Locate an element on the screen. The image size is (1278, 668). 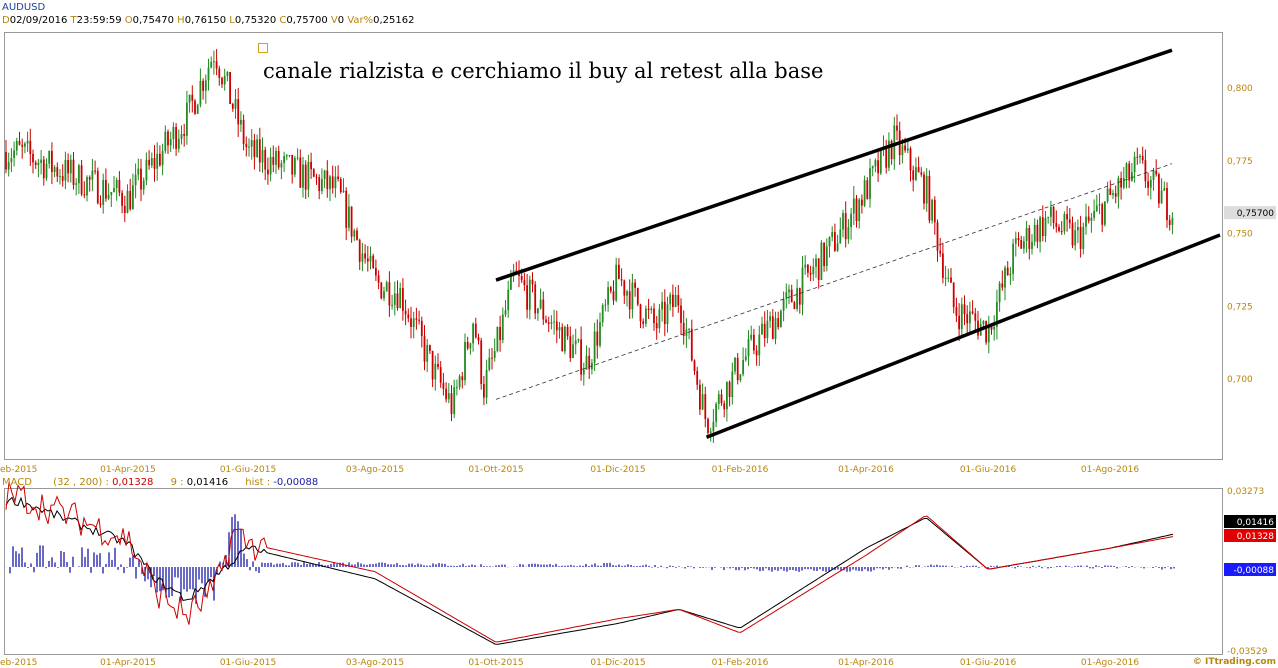
date-value: 02/09/2016 is located at coordinates (38, 20).